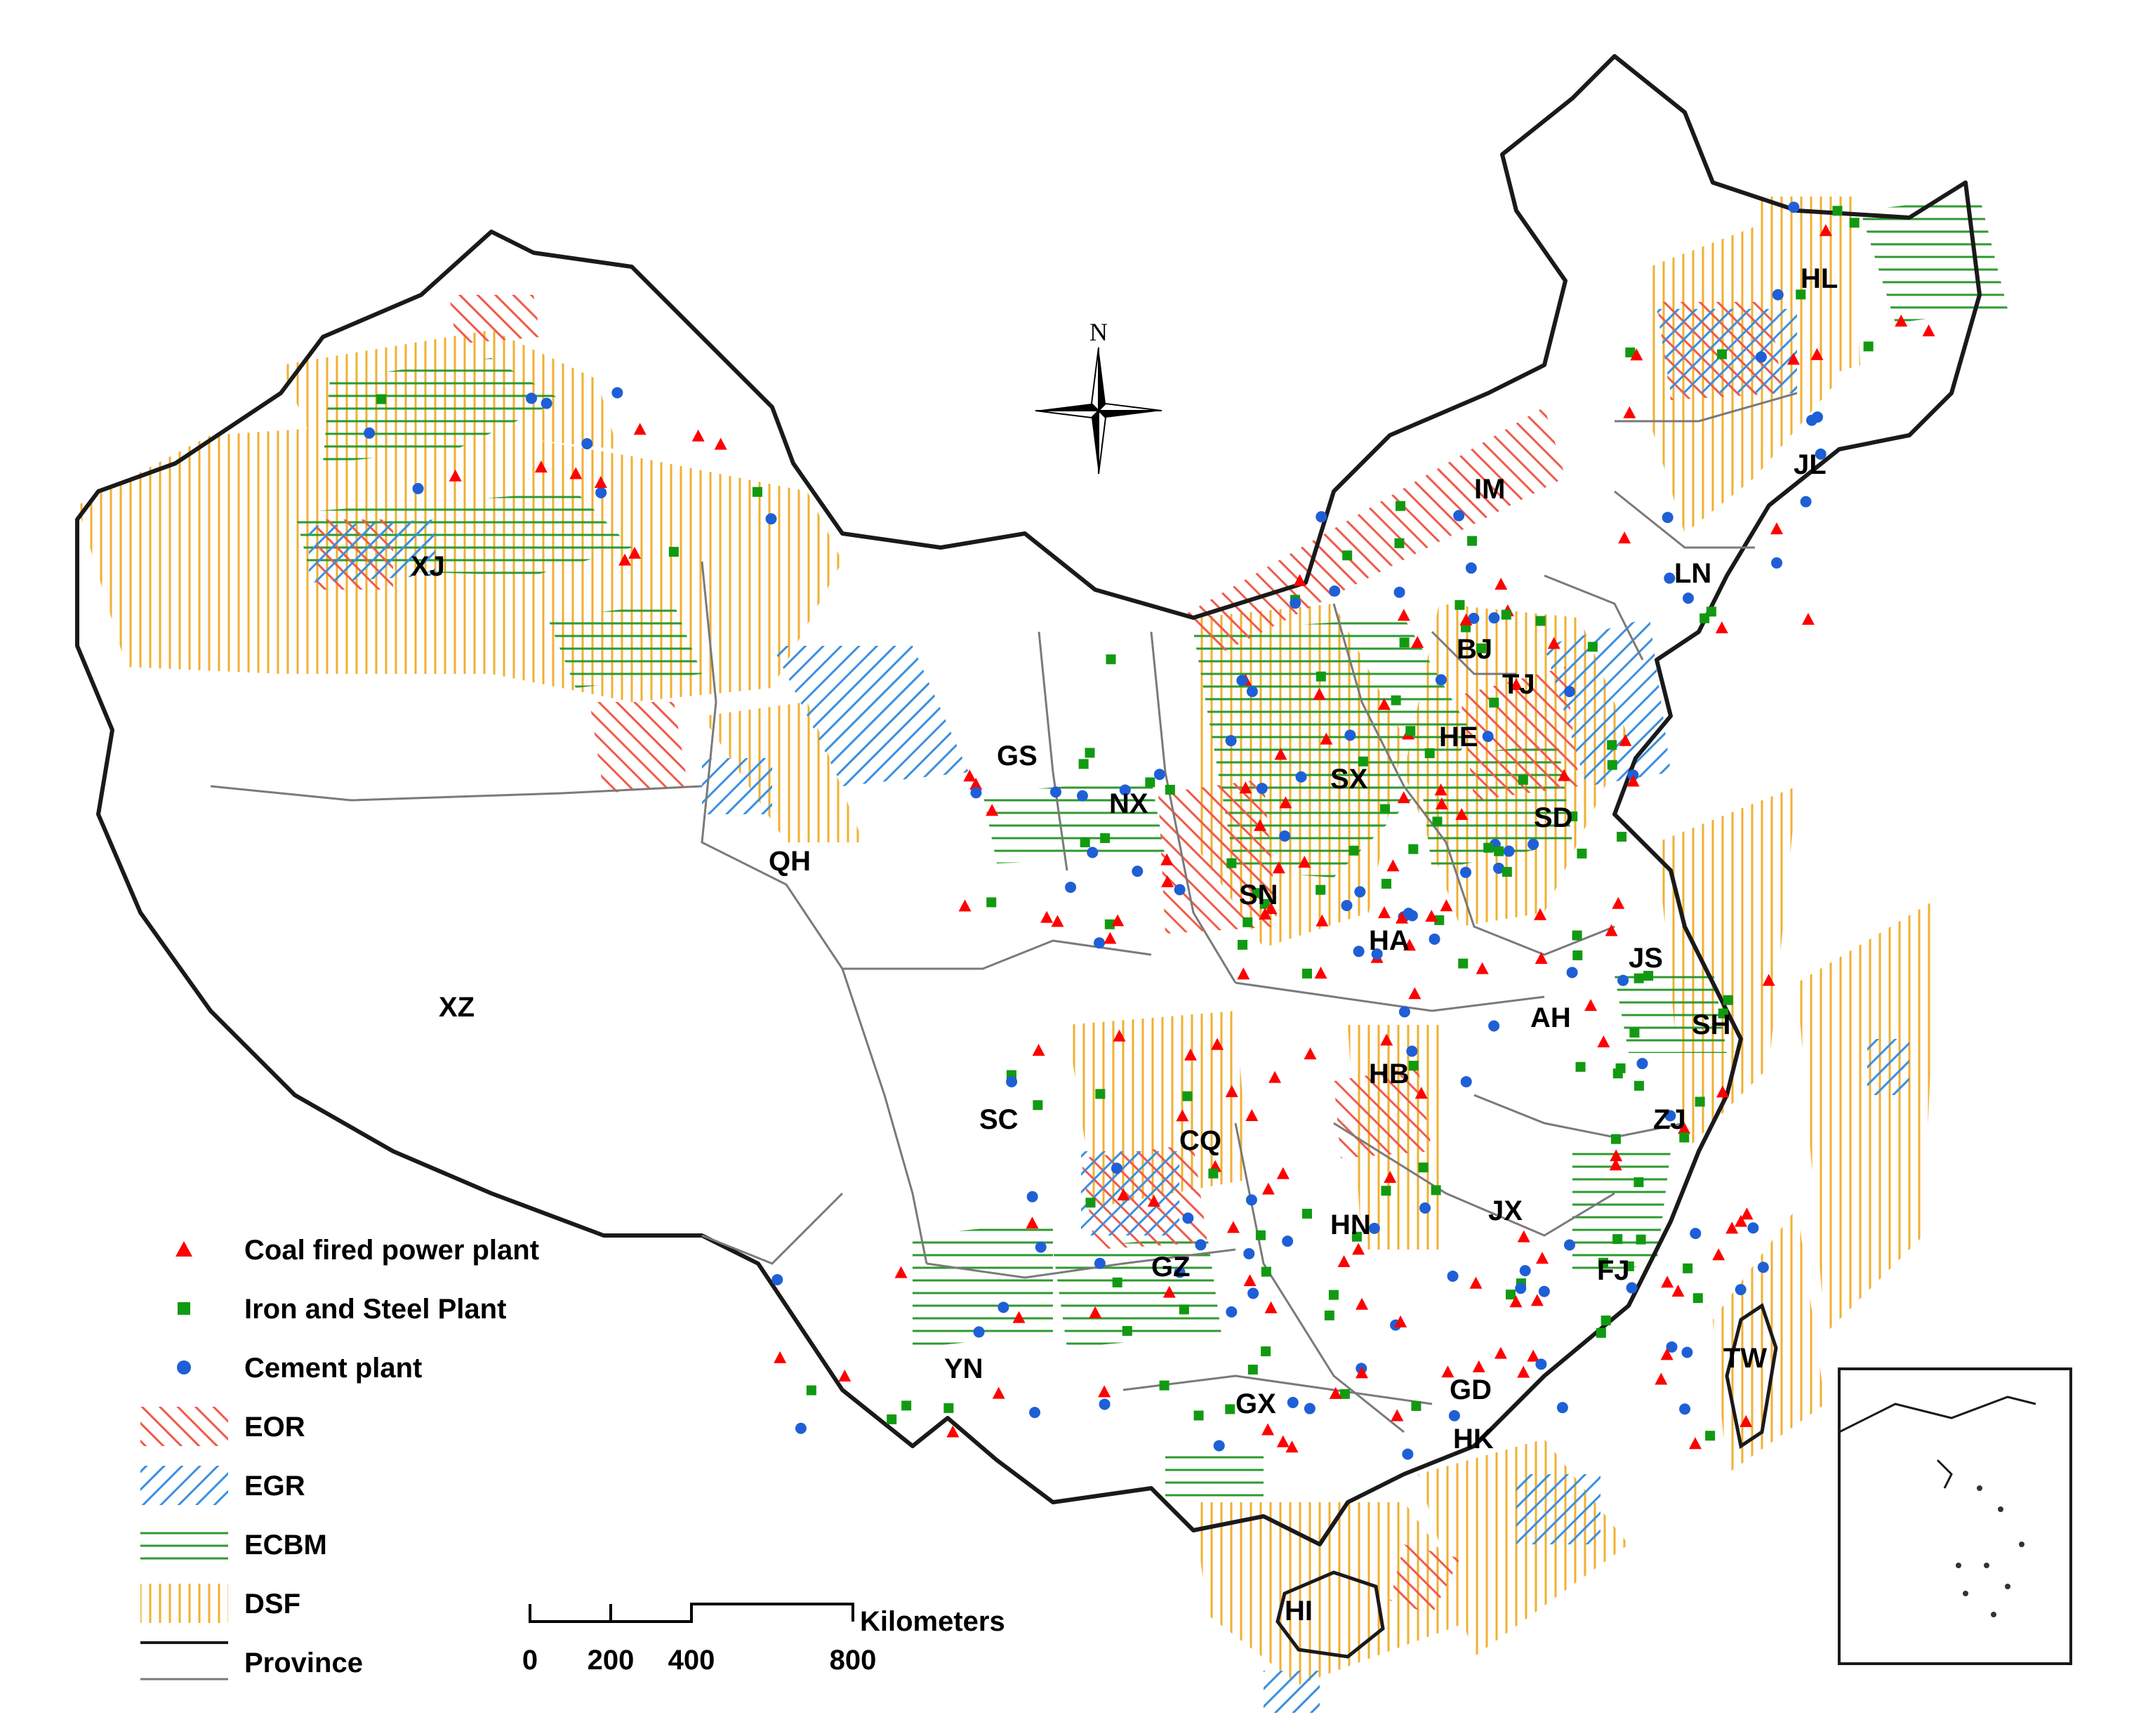 This screenshot has height=1736, width=2134. I want to click on scale-unit: Kilometers, so click(933, 1621).